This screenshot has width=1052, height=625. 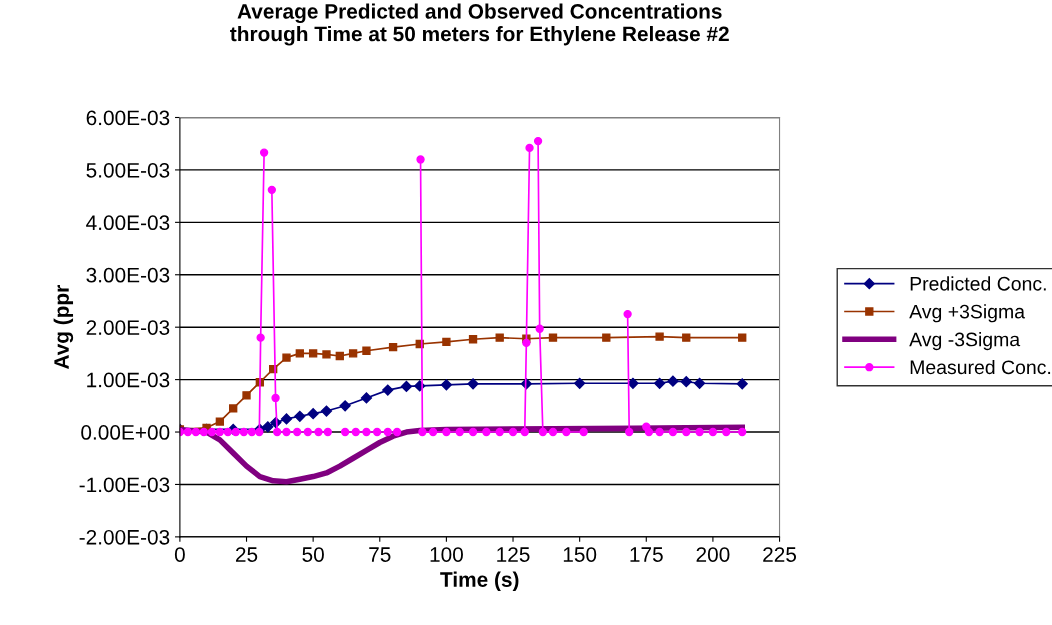 What do you see at coordinates (646, 554) in the screenshot?
I see `x-tick-label: 175` at bounding box center [646, 554].